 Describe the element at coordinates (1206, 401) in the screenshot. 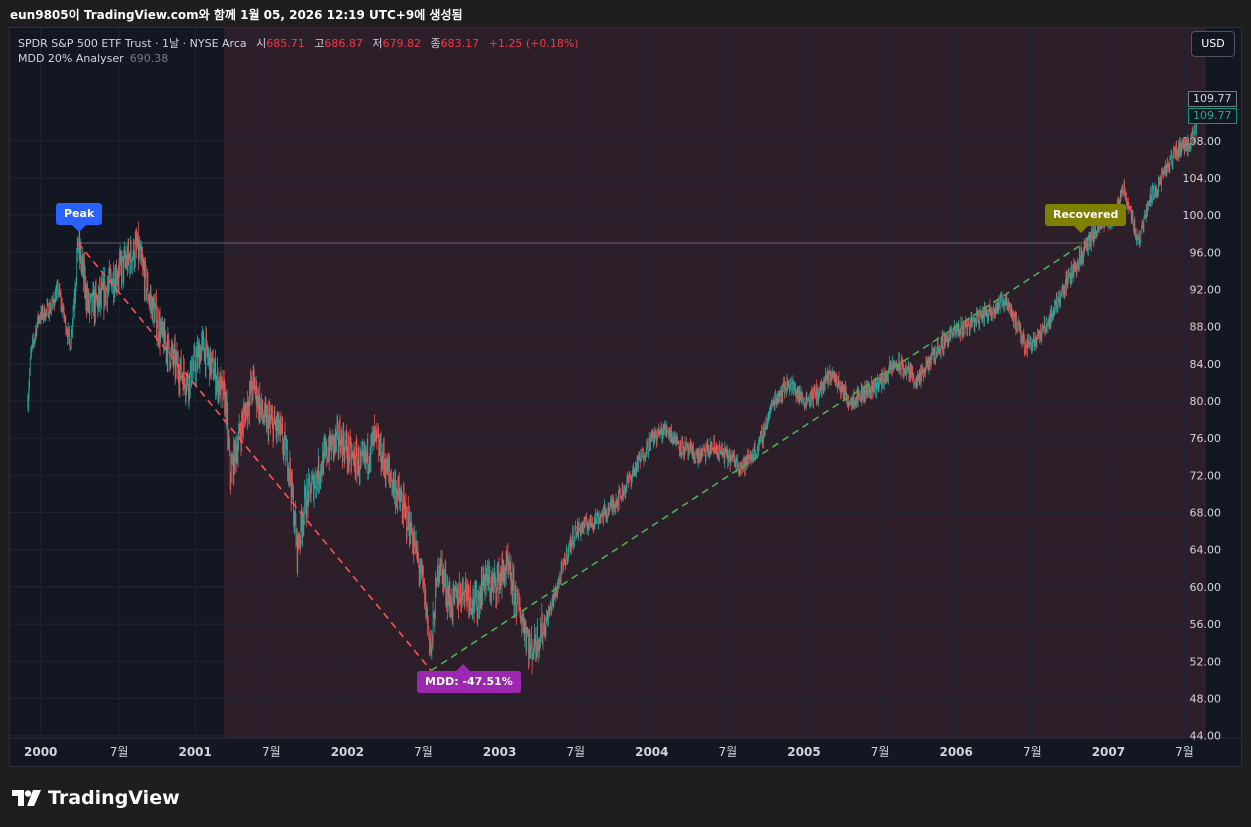

I see `y-tick-label: 80.00` at that location.